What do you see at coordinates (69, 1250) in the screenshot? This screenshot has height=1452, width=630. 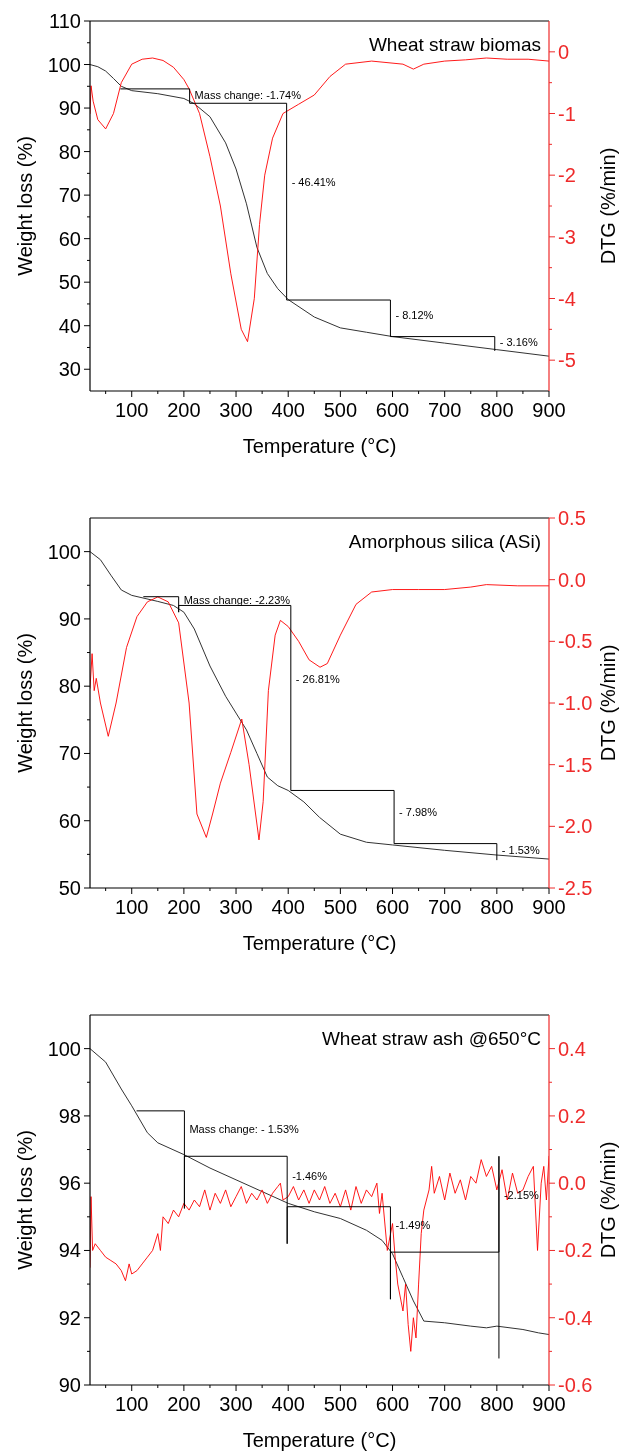 I see `y-tick-label: 94` at bounding box center [69, 1250].